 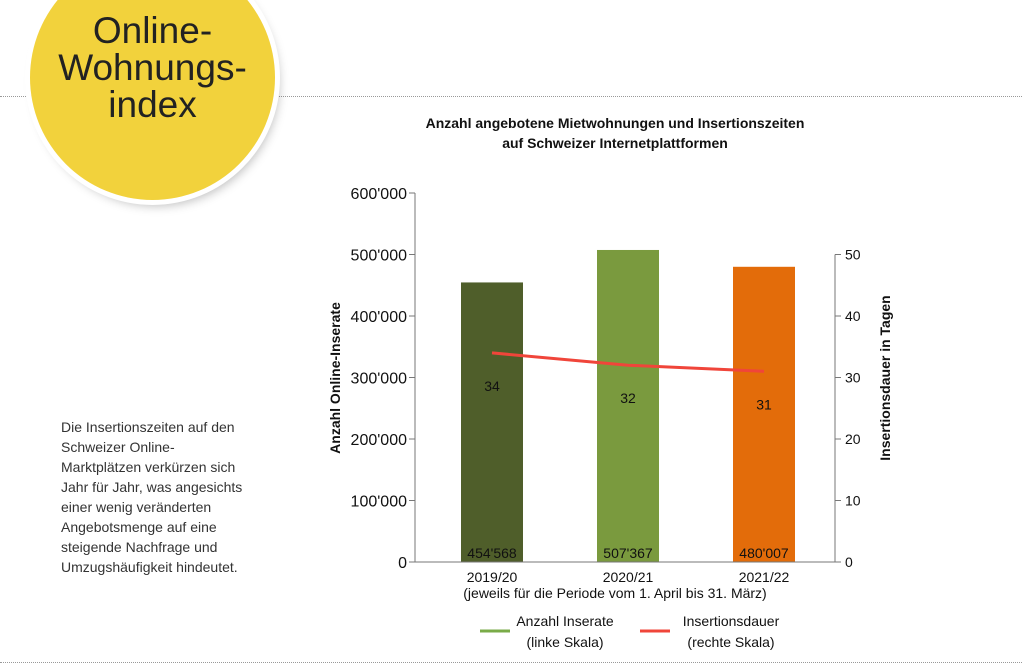 What do you see at coordinates (628, 362) in the screenshot?
I see `duration-line` at bounding box center [628, 362].